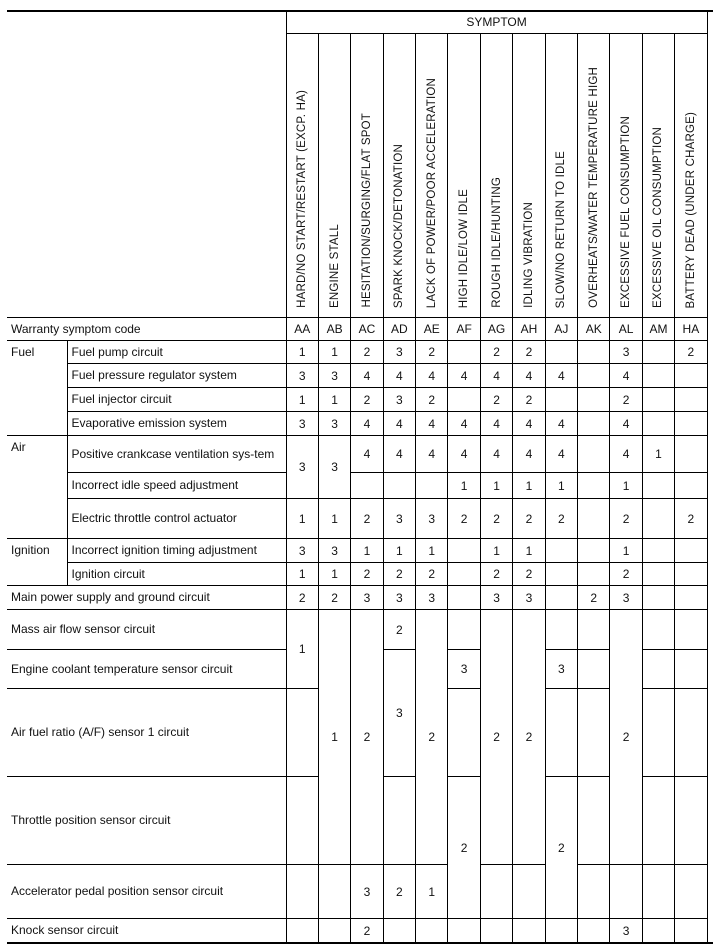 Image resolution: width=721 pixels, height=949 pixels. Describe the element at coordinates (302, 175) in the screenshot. I see `symptom-header: HARD/NO START/RESTART (EXCP. HA)` at that location.